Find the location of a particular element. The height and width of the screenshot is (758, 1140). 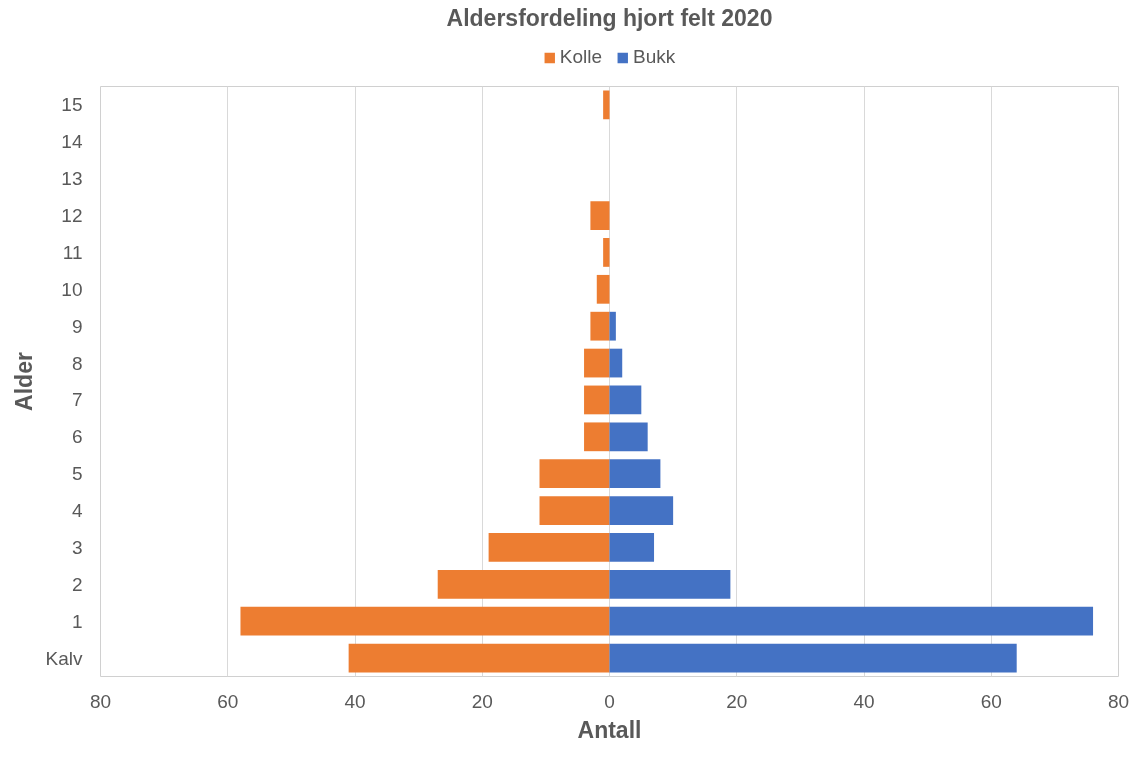

y-tick-label: 1 is located at coordinates (77, 621).